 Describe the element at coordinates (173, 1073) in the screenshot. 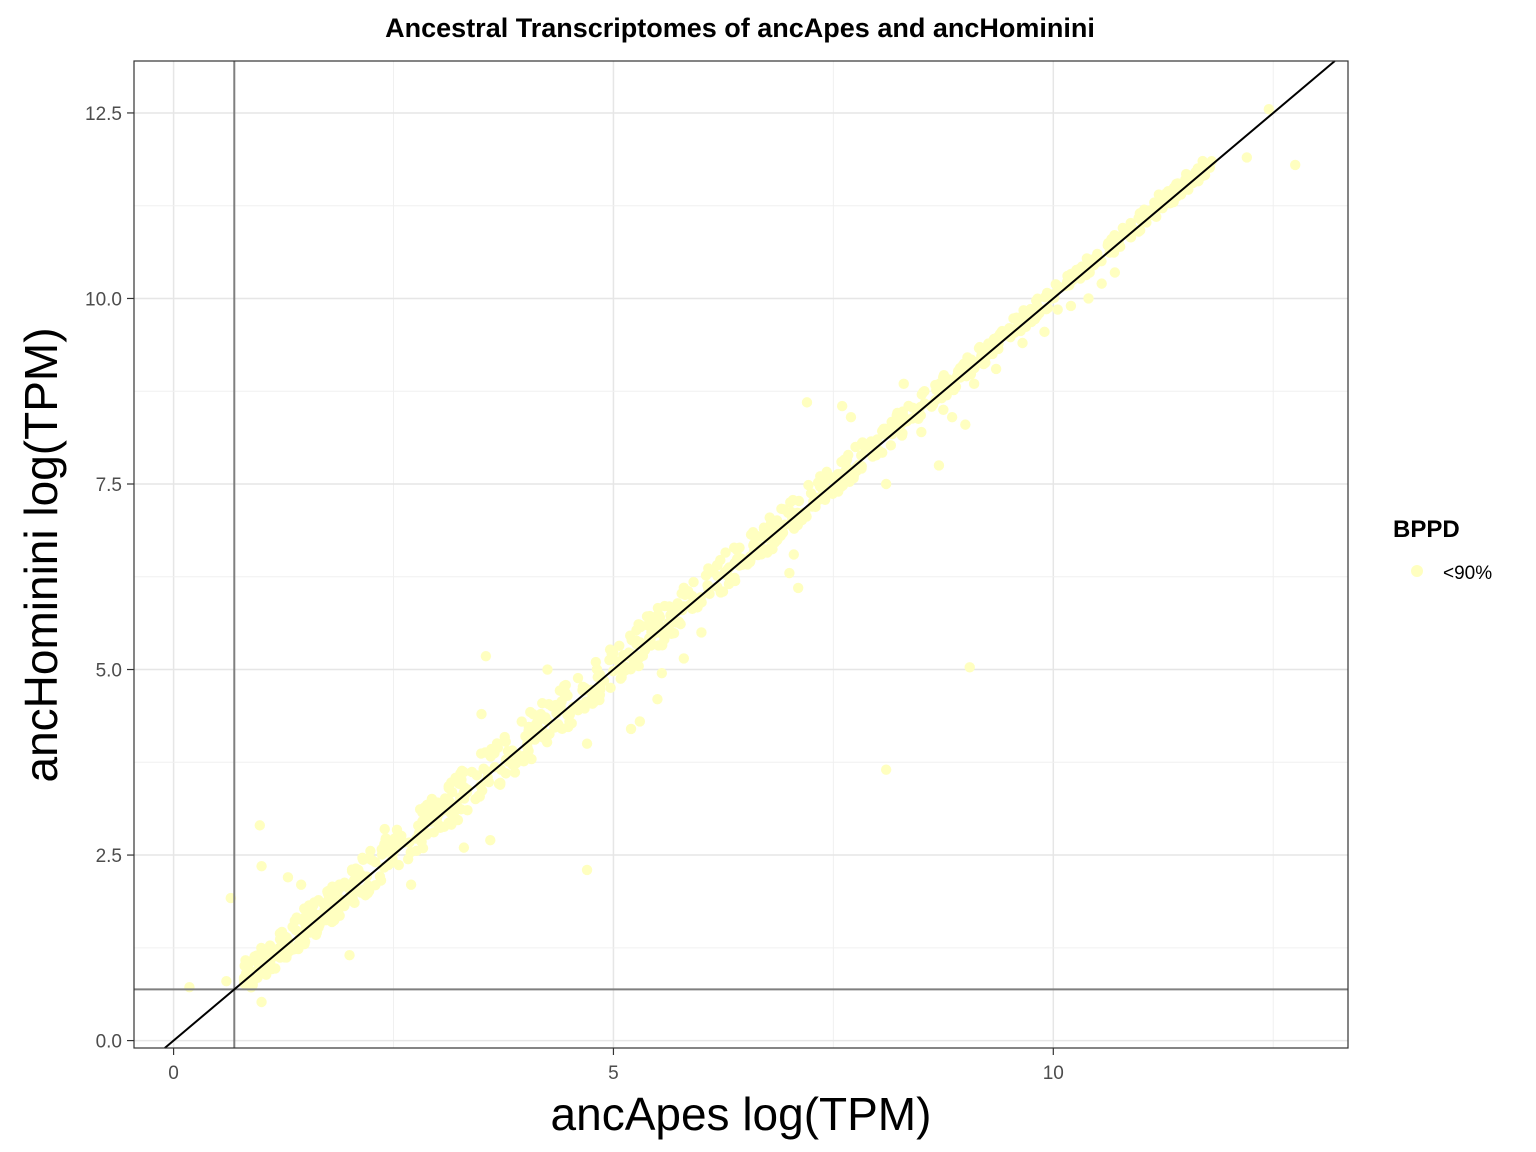

I see `x-tick-label: 0` at that location.